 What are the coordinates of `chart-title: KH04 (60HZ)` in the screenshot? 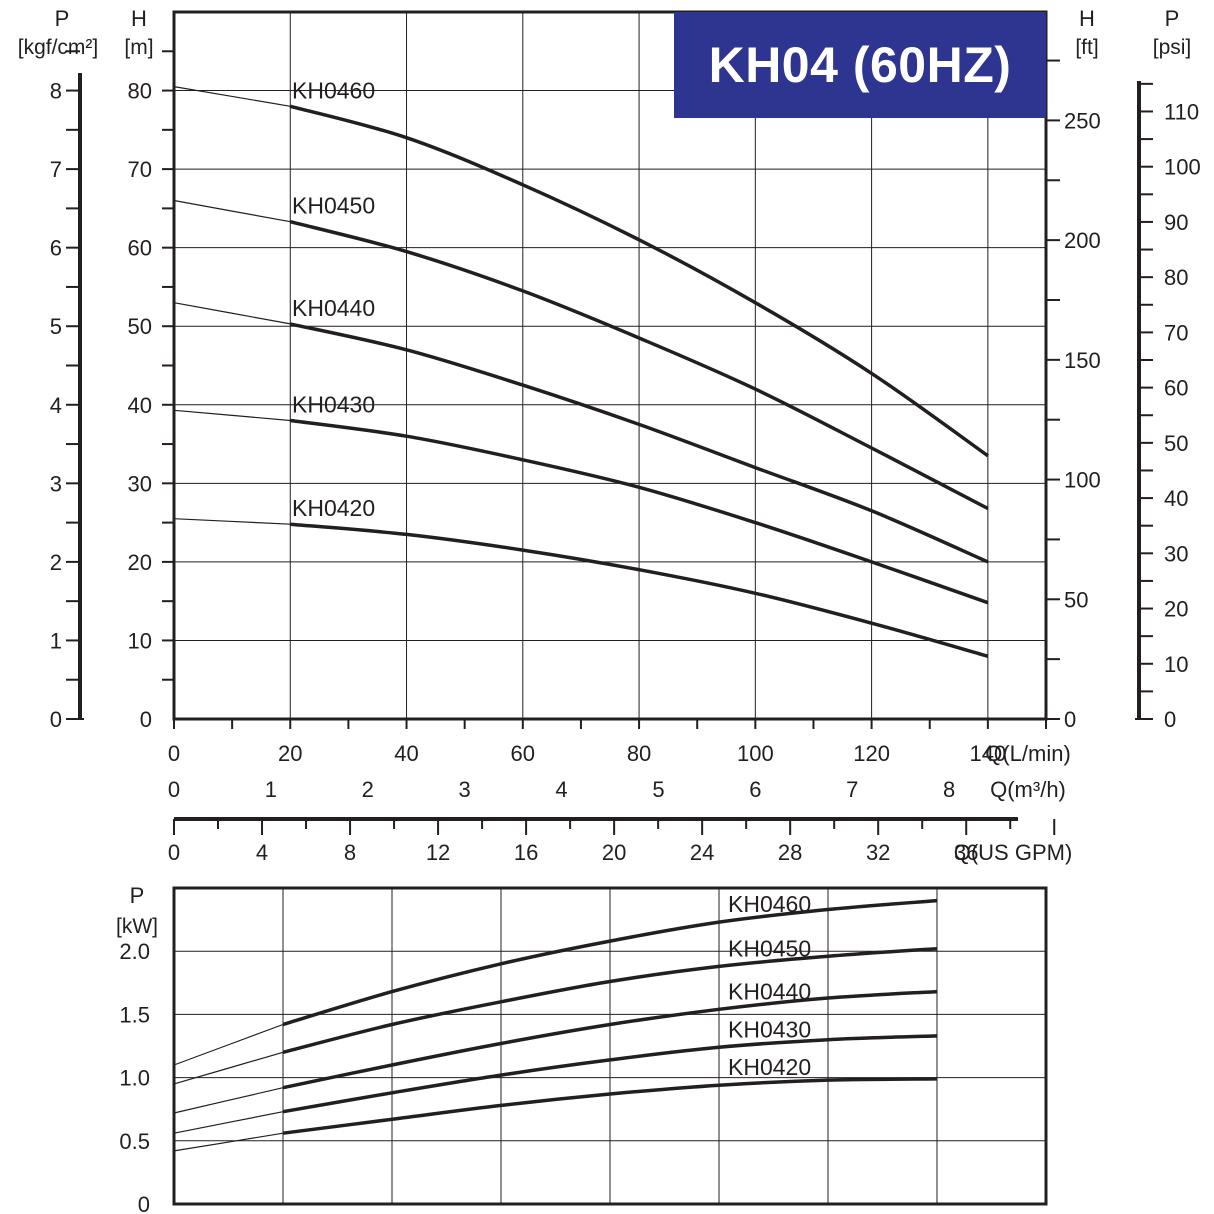 It's located at (860, 65).